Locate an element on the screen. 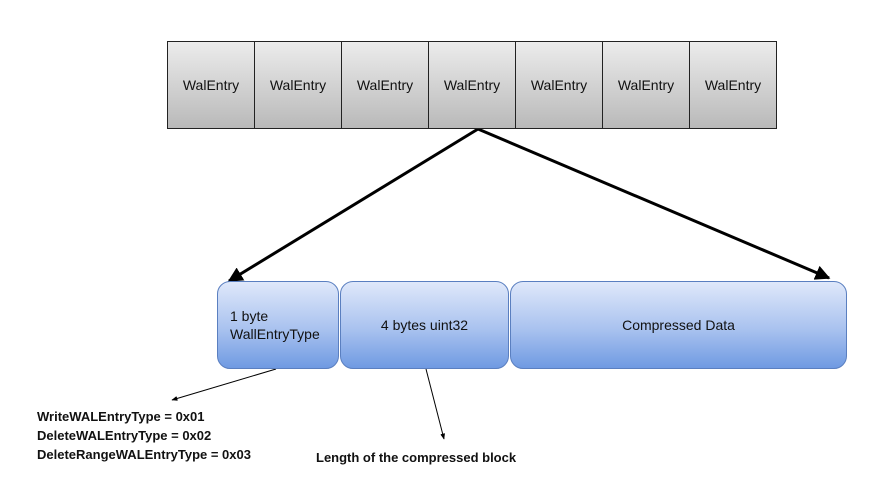  length-field: 4 bytes uint32 is located at coordinates (424, 325).